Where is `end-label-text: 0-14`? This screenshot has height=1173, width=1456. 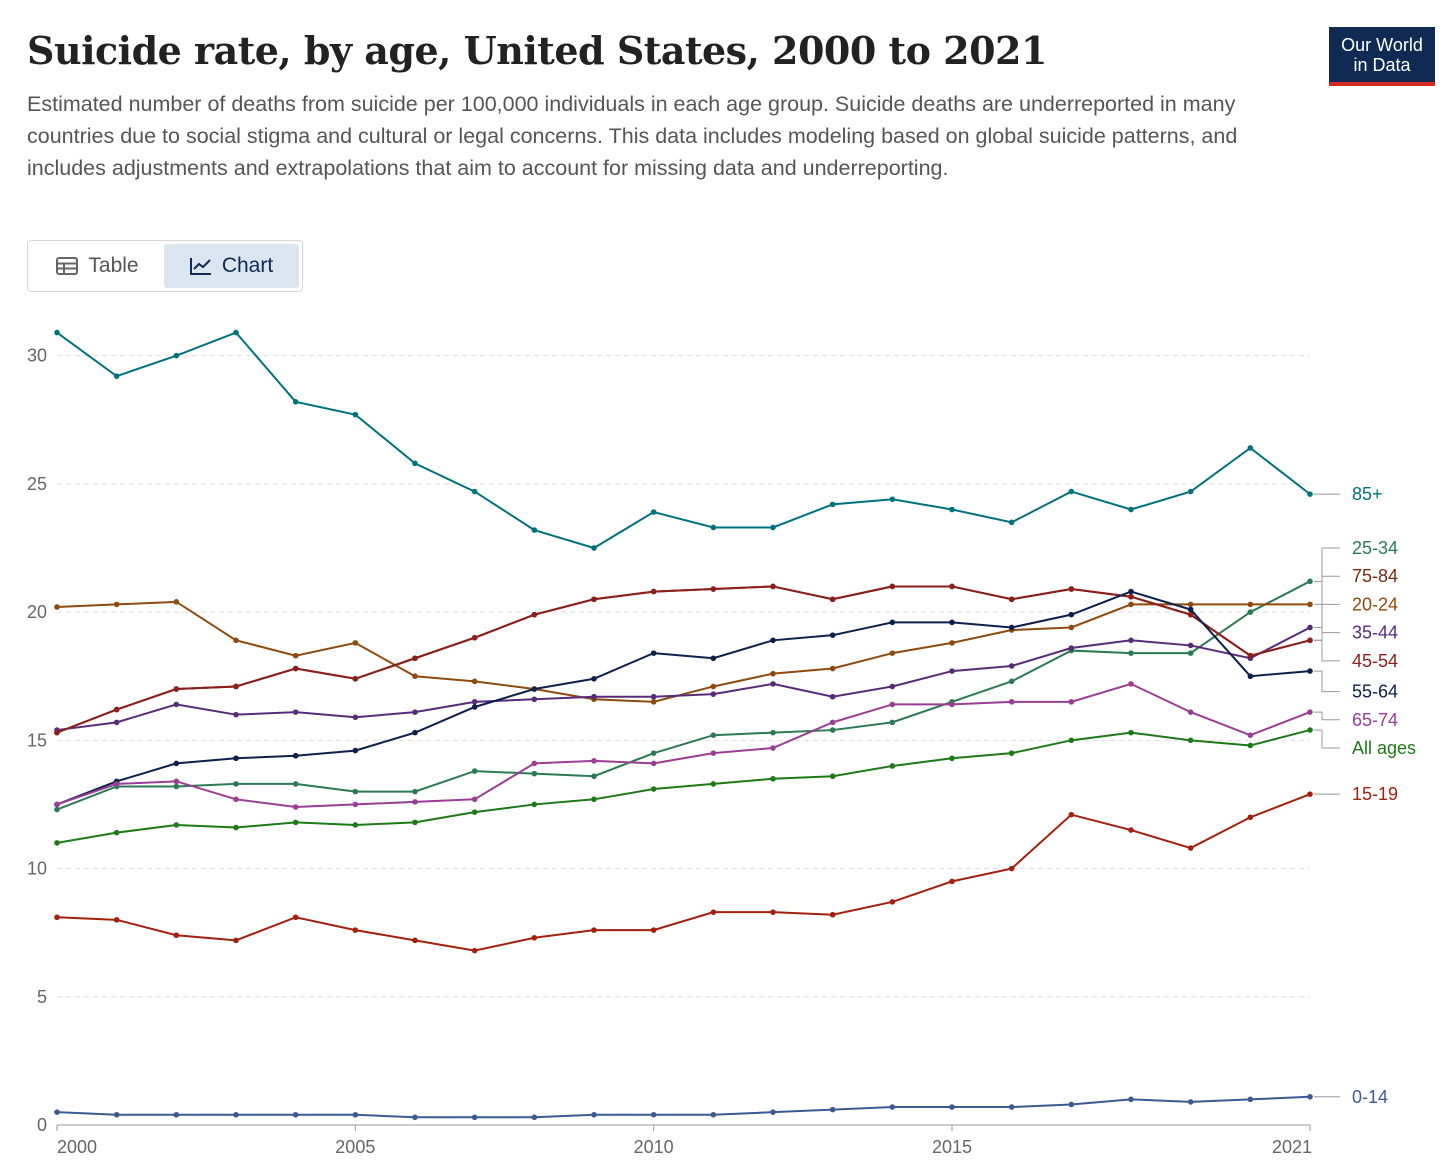 end-label-text: 0-14 is located at coordinates (1370, 1097).